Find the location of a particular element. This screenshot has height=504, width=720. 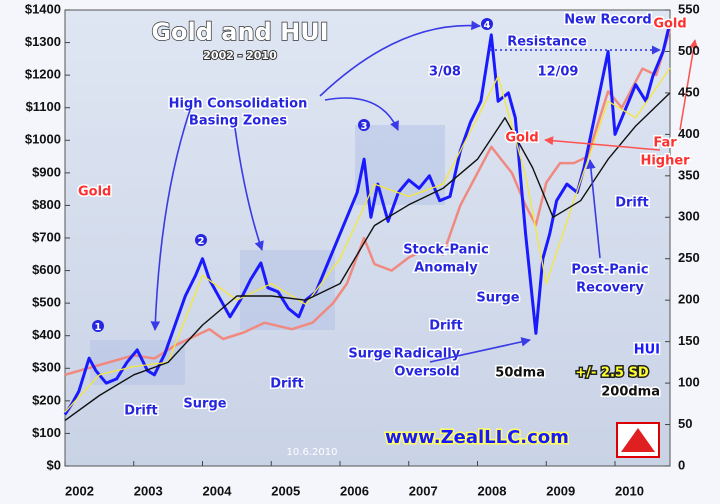

annotation: Higher is located at coordinates (665, 161).